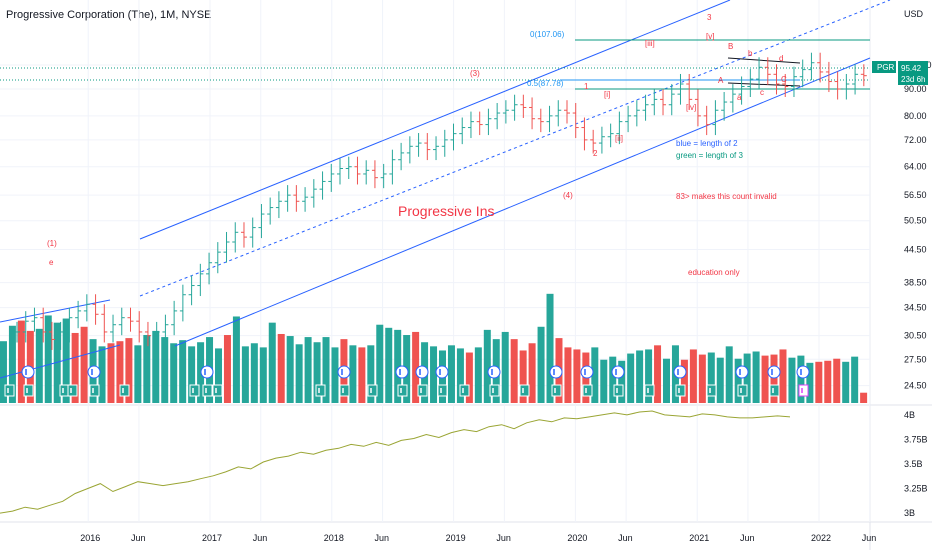 Image resolution: width=932 pixels, height=550 pixels. Describe the element at coordinates (709, 17) in the screenshot. I see `wave-label: 3` at that location.